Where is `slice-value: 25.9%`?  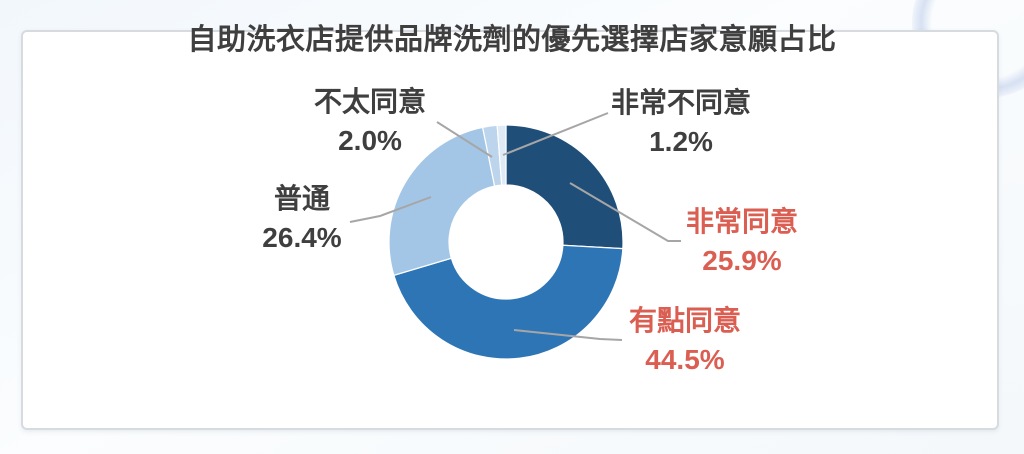
slice-value: 25.9% is located at coordinates (742, 260).